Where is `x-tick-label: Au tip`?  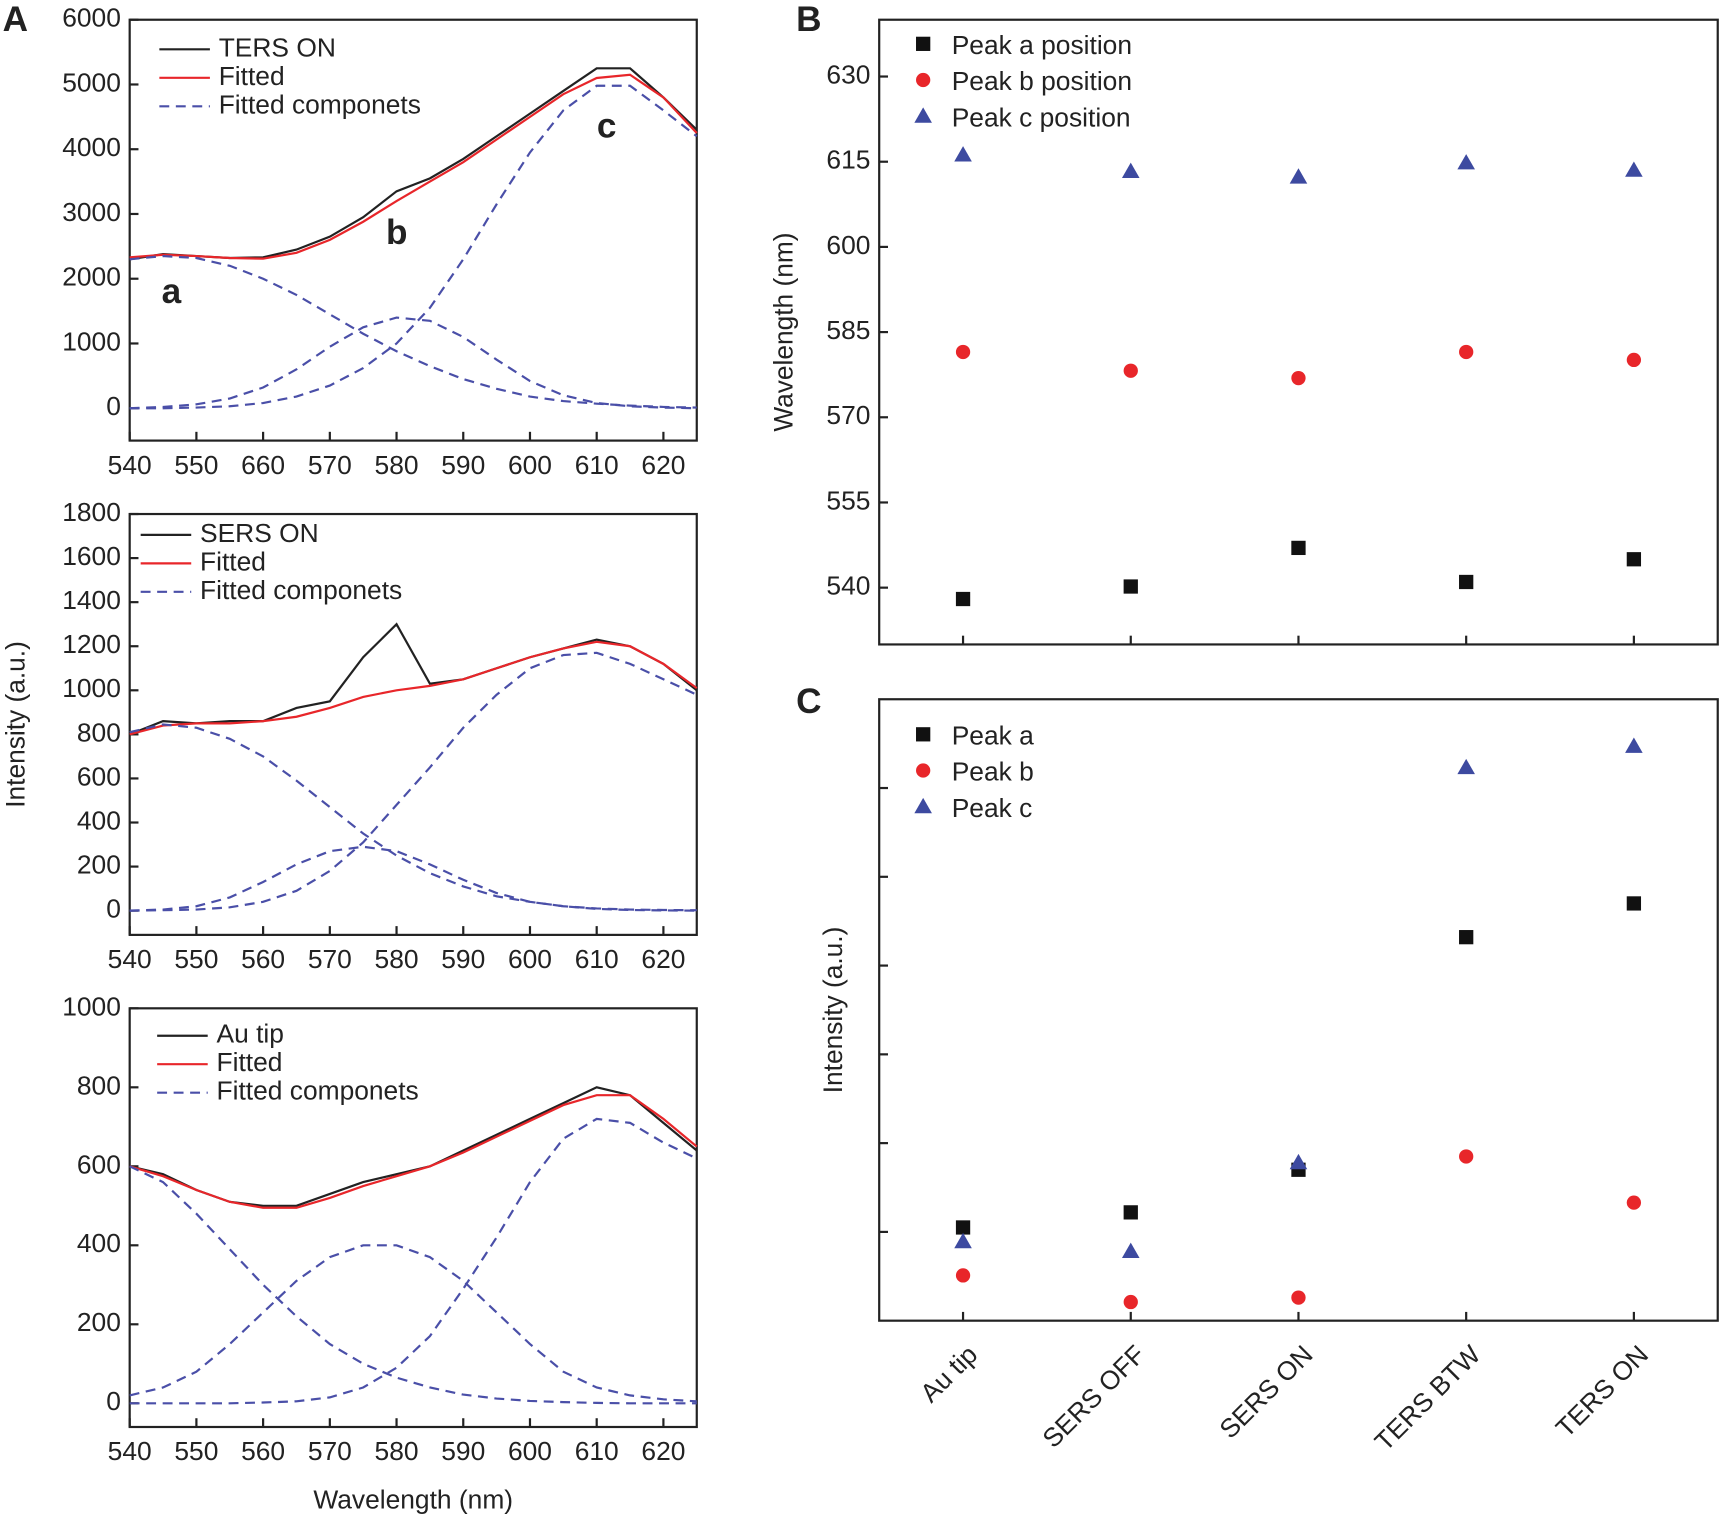
x-tick-label: Au tip is located at coordinates (948, 1373).